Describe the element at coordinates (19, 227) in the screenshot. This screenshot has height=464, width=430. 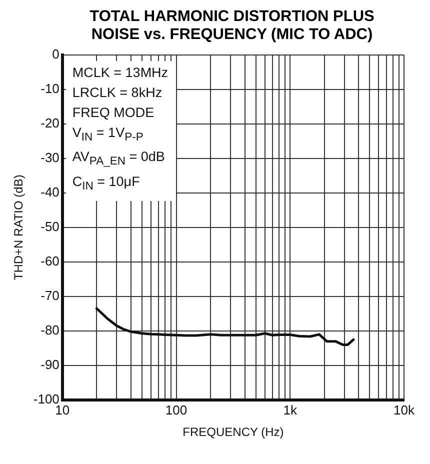
I see `y-axis-title: THD+N RATIO (dB)` at that location.